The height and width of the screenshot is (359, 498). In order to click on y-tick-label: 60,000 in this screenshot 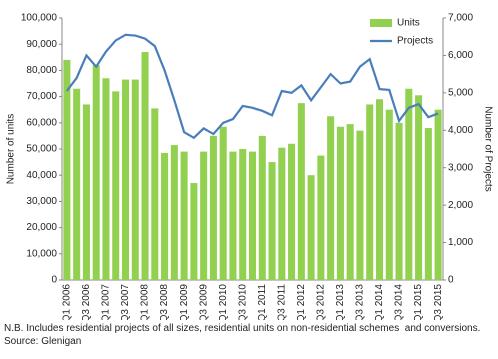, I will do `click(41, 122)`.